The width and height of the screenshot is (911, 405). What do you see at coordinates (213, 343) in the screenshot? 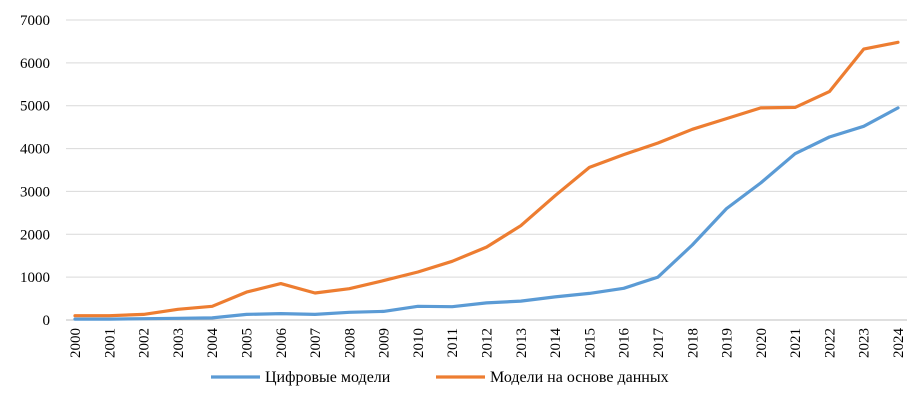
I see `x-tick-label: 2004` at bounding box center [213, 343].